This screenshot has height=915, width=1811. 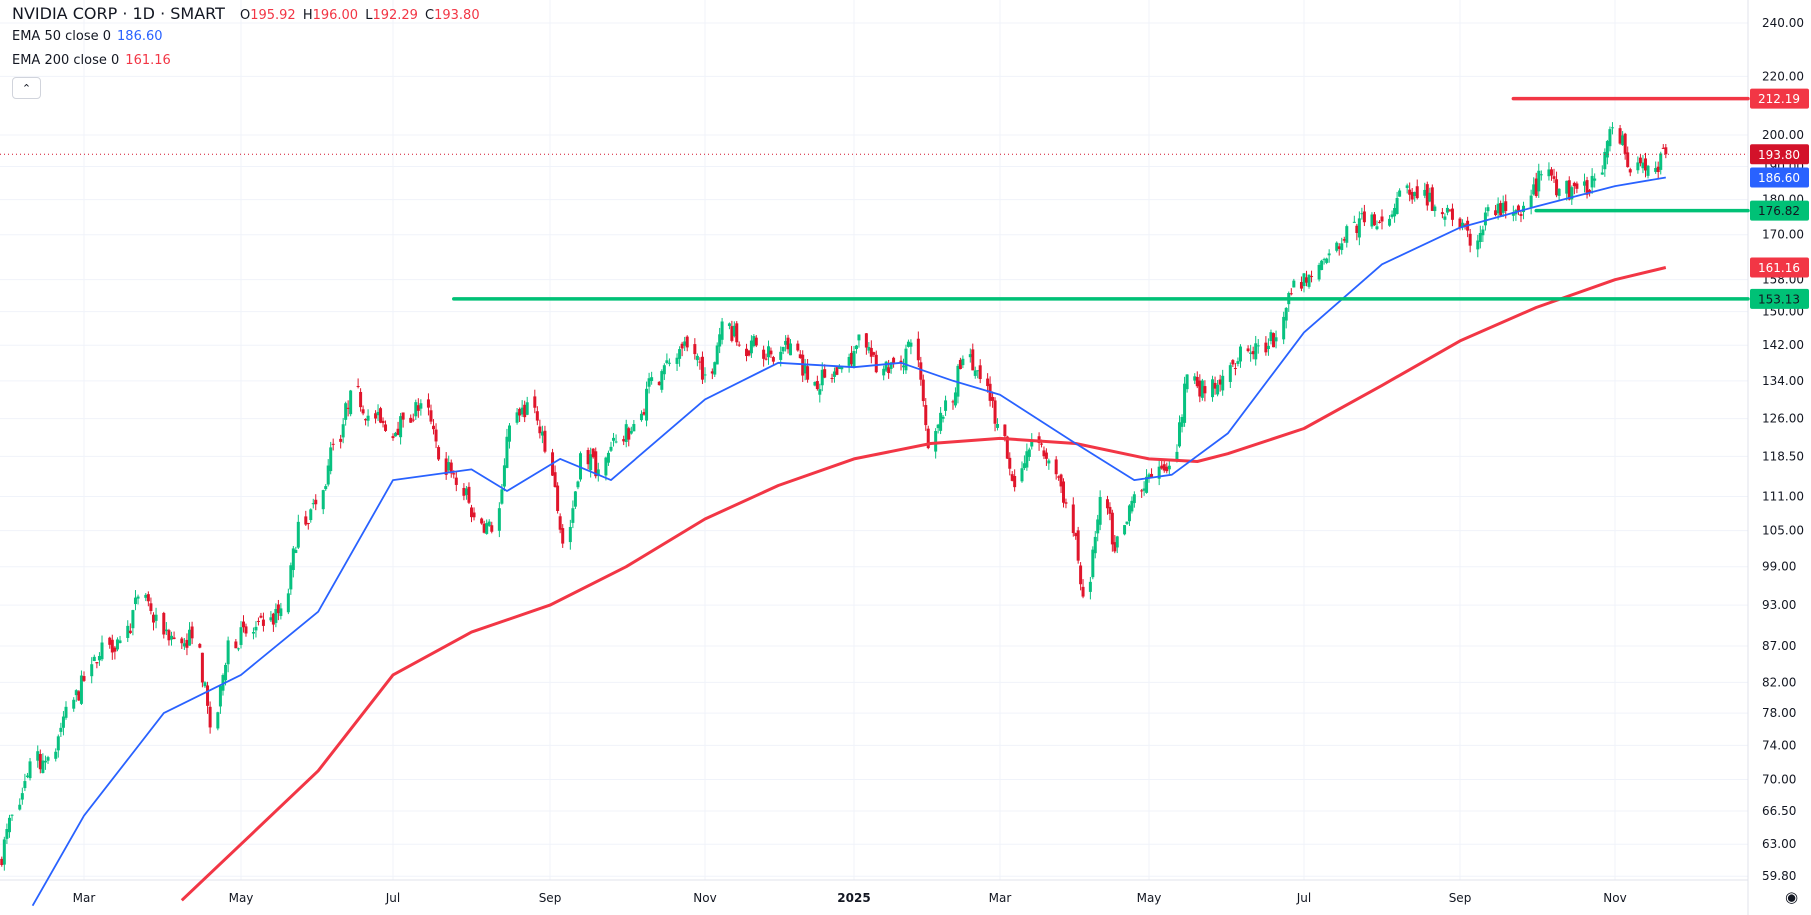 I want to click on ema200-legend: EMA 200 close 0 161.16, so click(x=91, y=60).